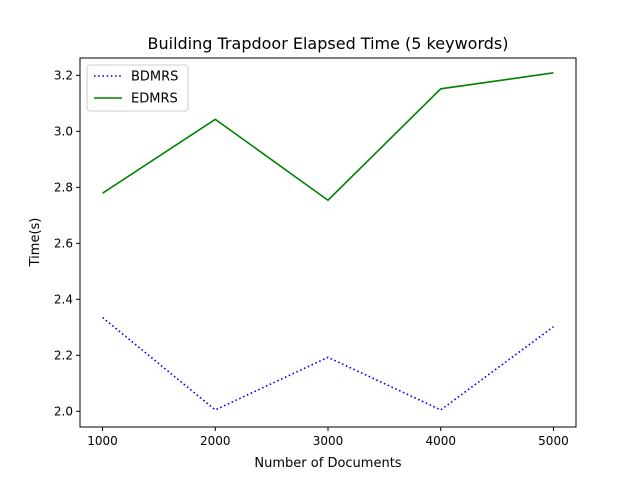 The width and height of the screenshot is (640, 480). Describe the element at coordinates (154, 99) in the screenshot. I see `legend-label-edmrs: EDMRS` at that location.